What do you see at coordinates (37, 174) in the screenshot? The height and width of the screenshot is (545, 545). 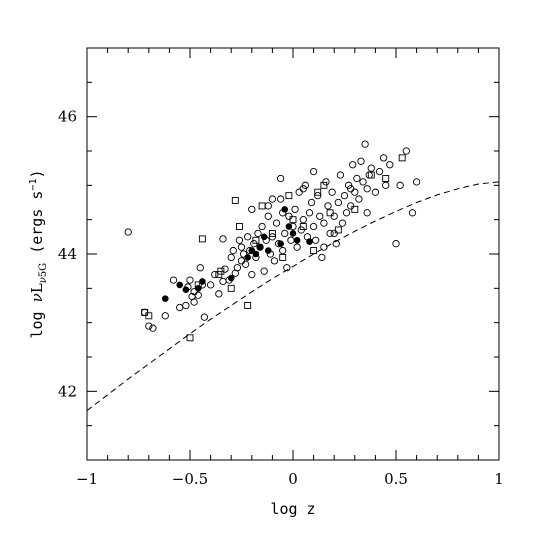 I see `y-label-close: )` at bounding box center [37, 174].